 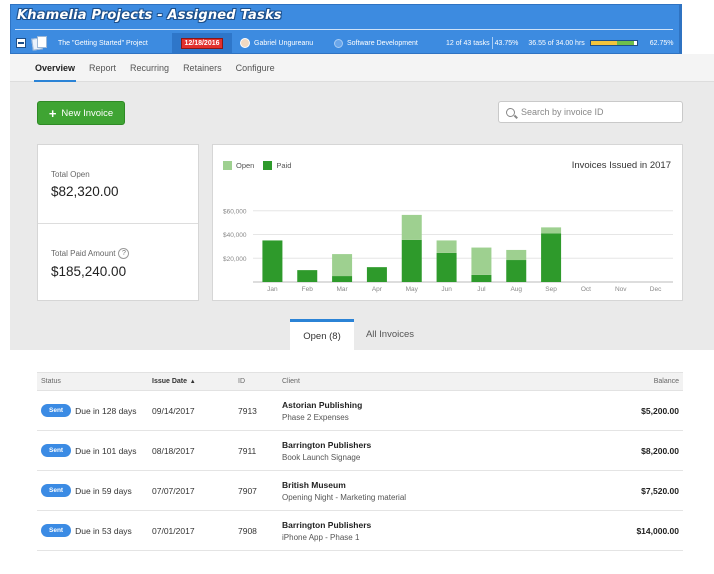 What do you see at coordinates (241, 381) in the screenshot?
I see `header-id: ID` at bounding box center [241, 381].